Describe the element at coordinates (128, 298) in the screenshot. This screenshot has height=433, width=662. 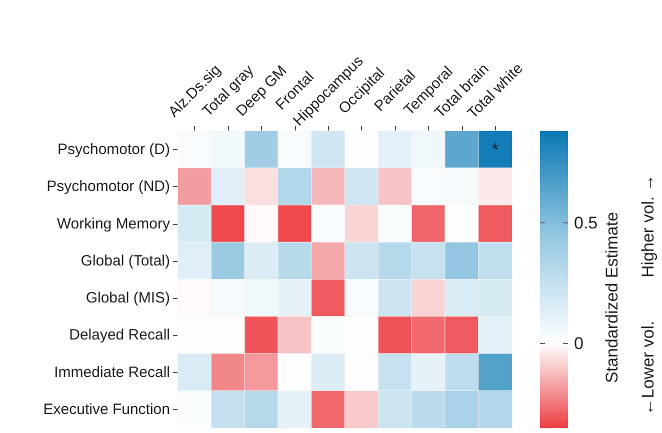
I see `y-tick-label: Global (MIS)` at that location.